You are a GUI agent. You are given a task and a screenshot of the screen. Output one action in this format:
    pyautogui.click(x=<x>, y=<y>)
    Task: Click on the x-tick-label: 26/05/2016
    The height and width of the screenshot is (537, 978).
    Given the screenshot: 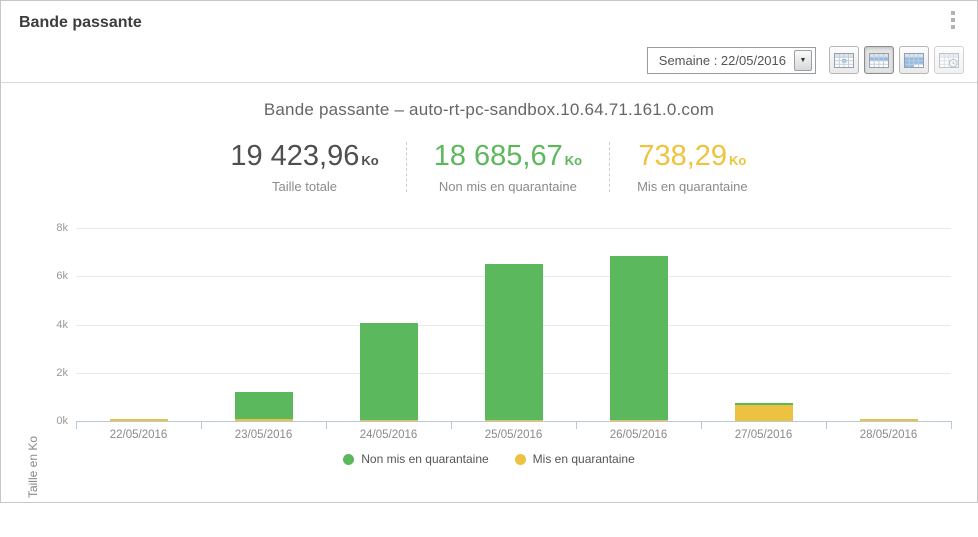 What is the action you would take?
    pyautogui.click(x=638, y=435)
    